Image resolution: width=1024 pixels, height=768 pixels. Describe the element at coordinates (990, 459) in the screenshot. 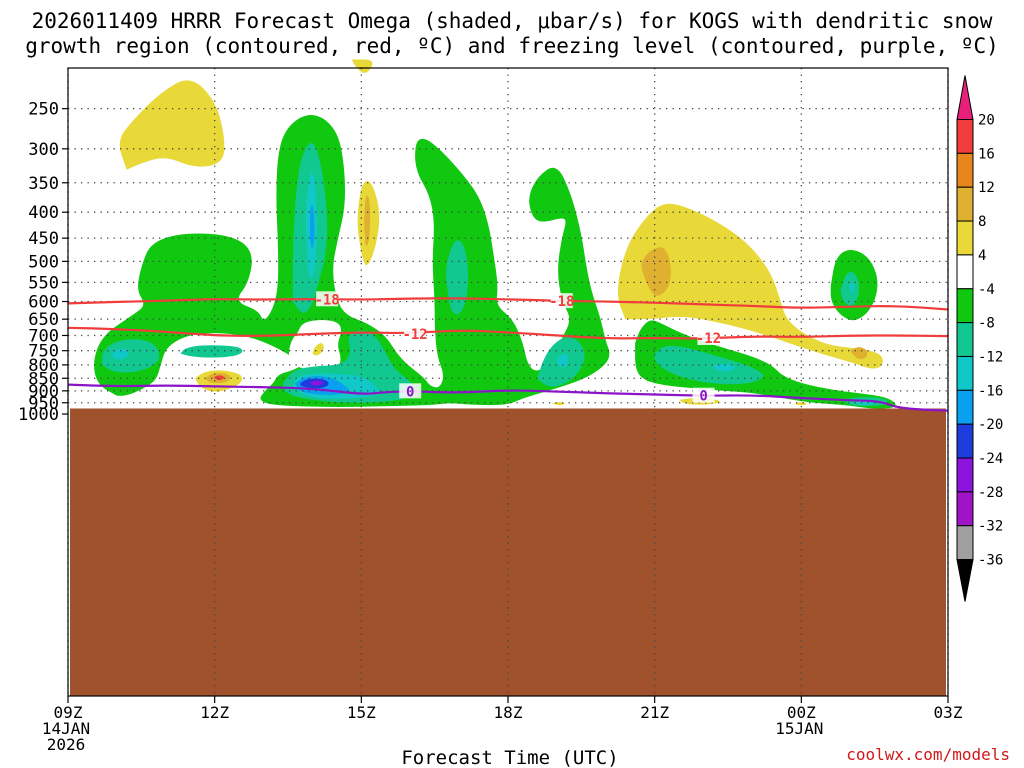

I see `colorbar-label-10: -24` at that location.